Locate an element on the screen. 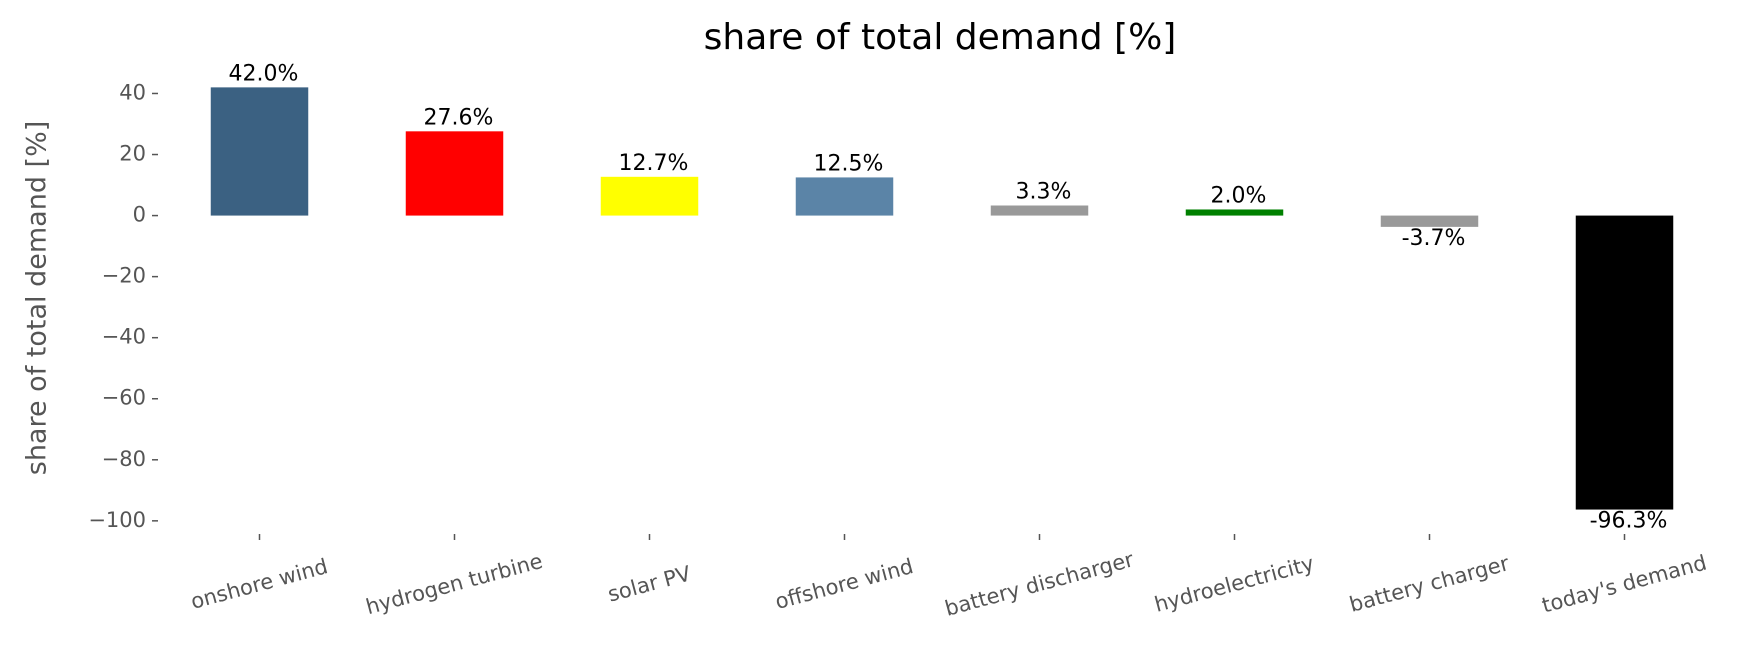 The image size is (1744, 662). value-label: 12.7% is located at coordinates (654, 163).